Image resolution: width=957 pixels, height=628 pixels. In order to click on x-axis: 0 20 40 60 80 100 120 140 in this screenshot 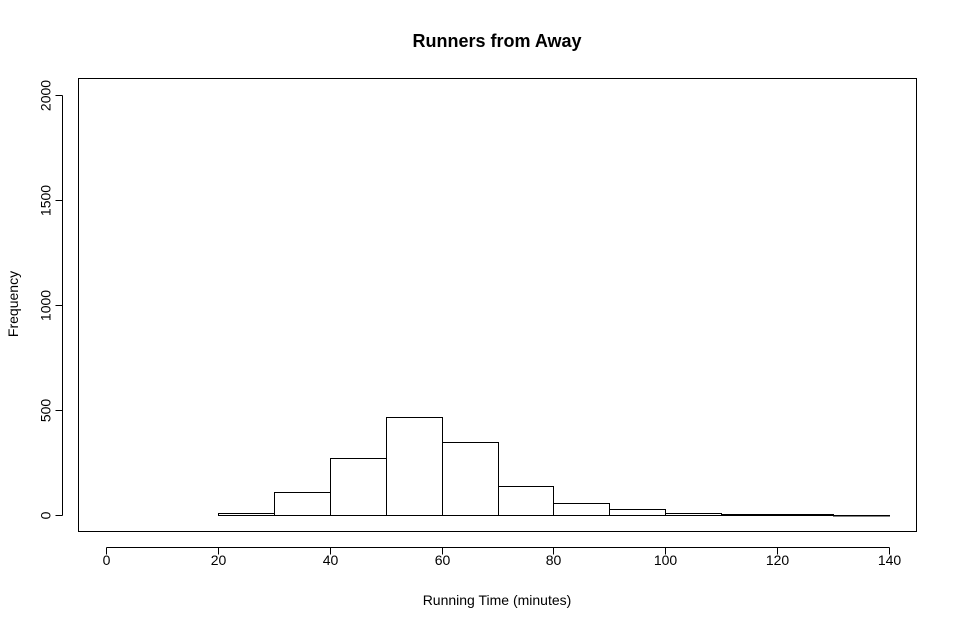, I will do `click(502, 557)`.